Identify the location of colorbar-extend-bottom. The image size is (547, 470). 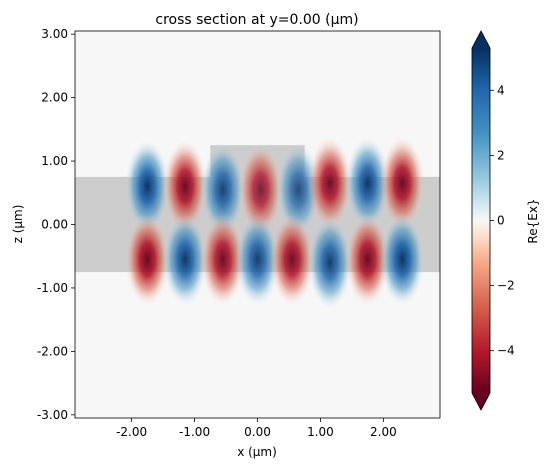
(481, 401).